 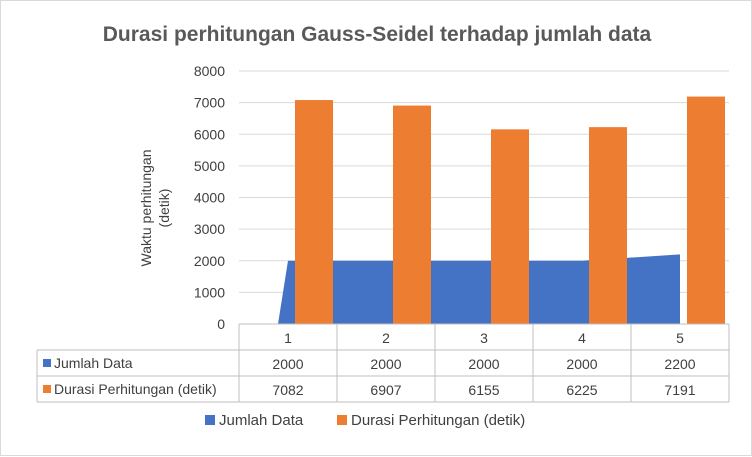 What do you see at coordinates (680, 338) in the screenshot?
I see `x-tick-label: 5` at bounding box center [680, 338].